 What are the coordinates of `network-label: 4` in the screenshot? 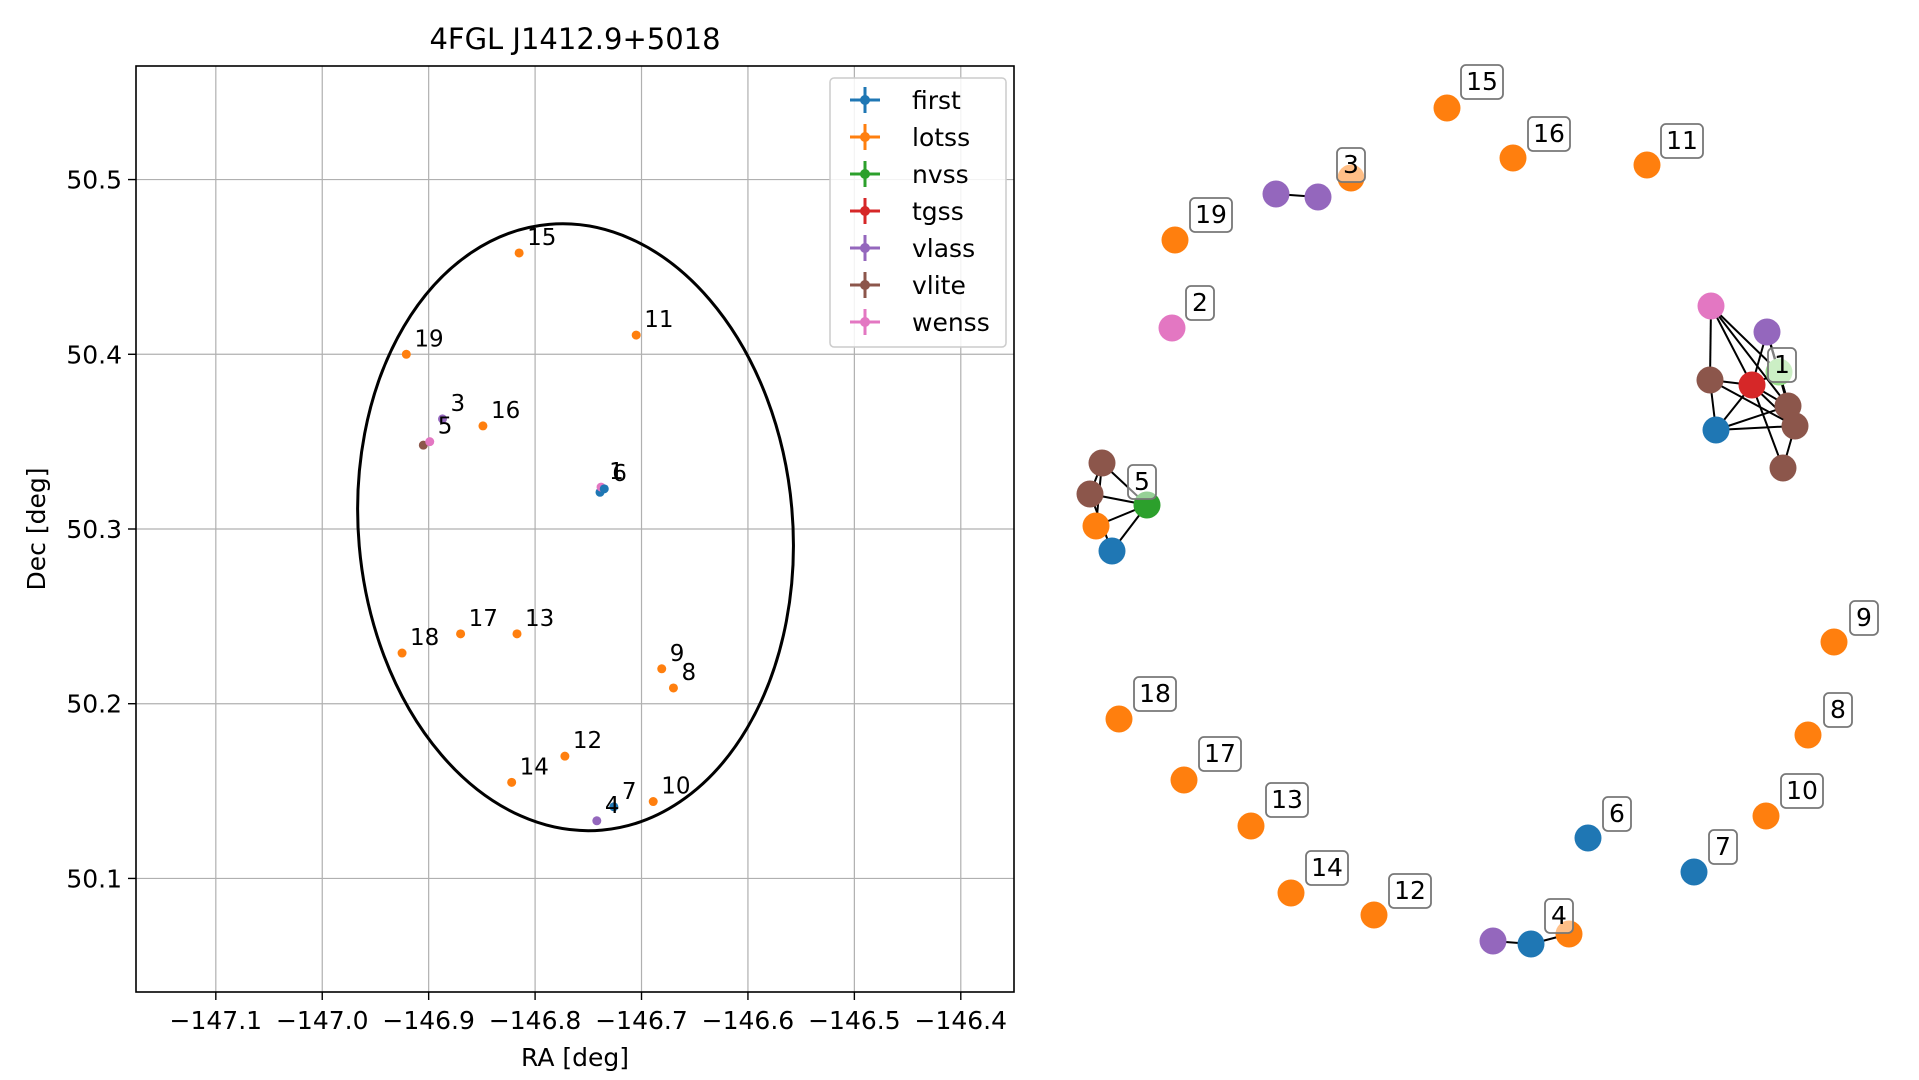 It's located at (1559, 915).